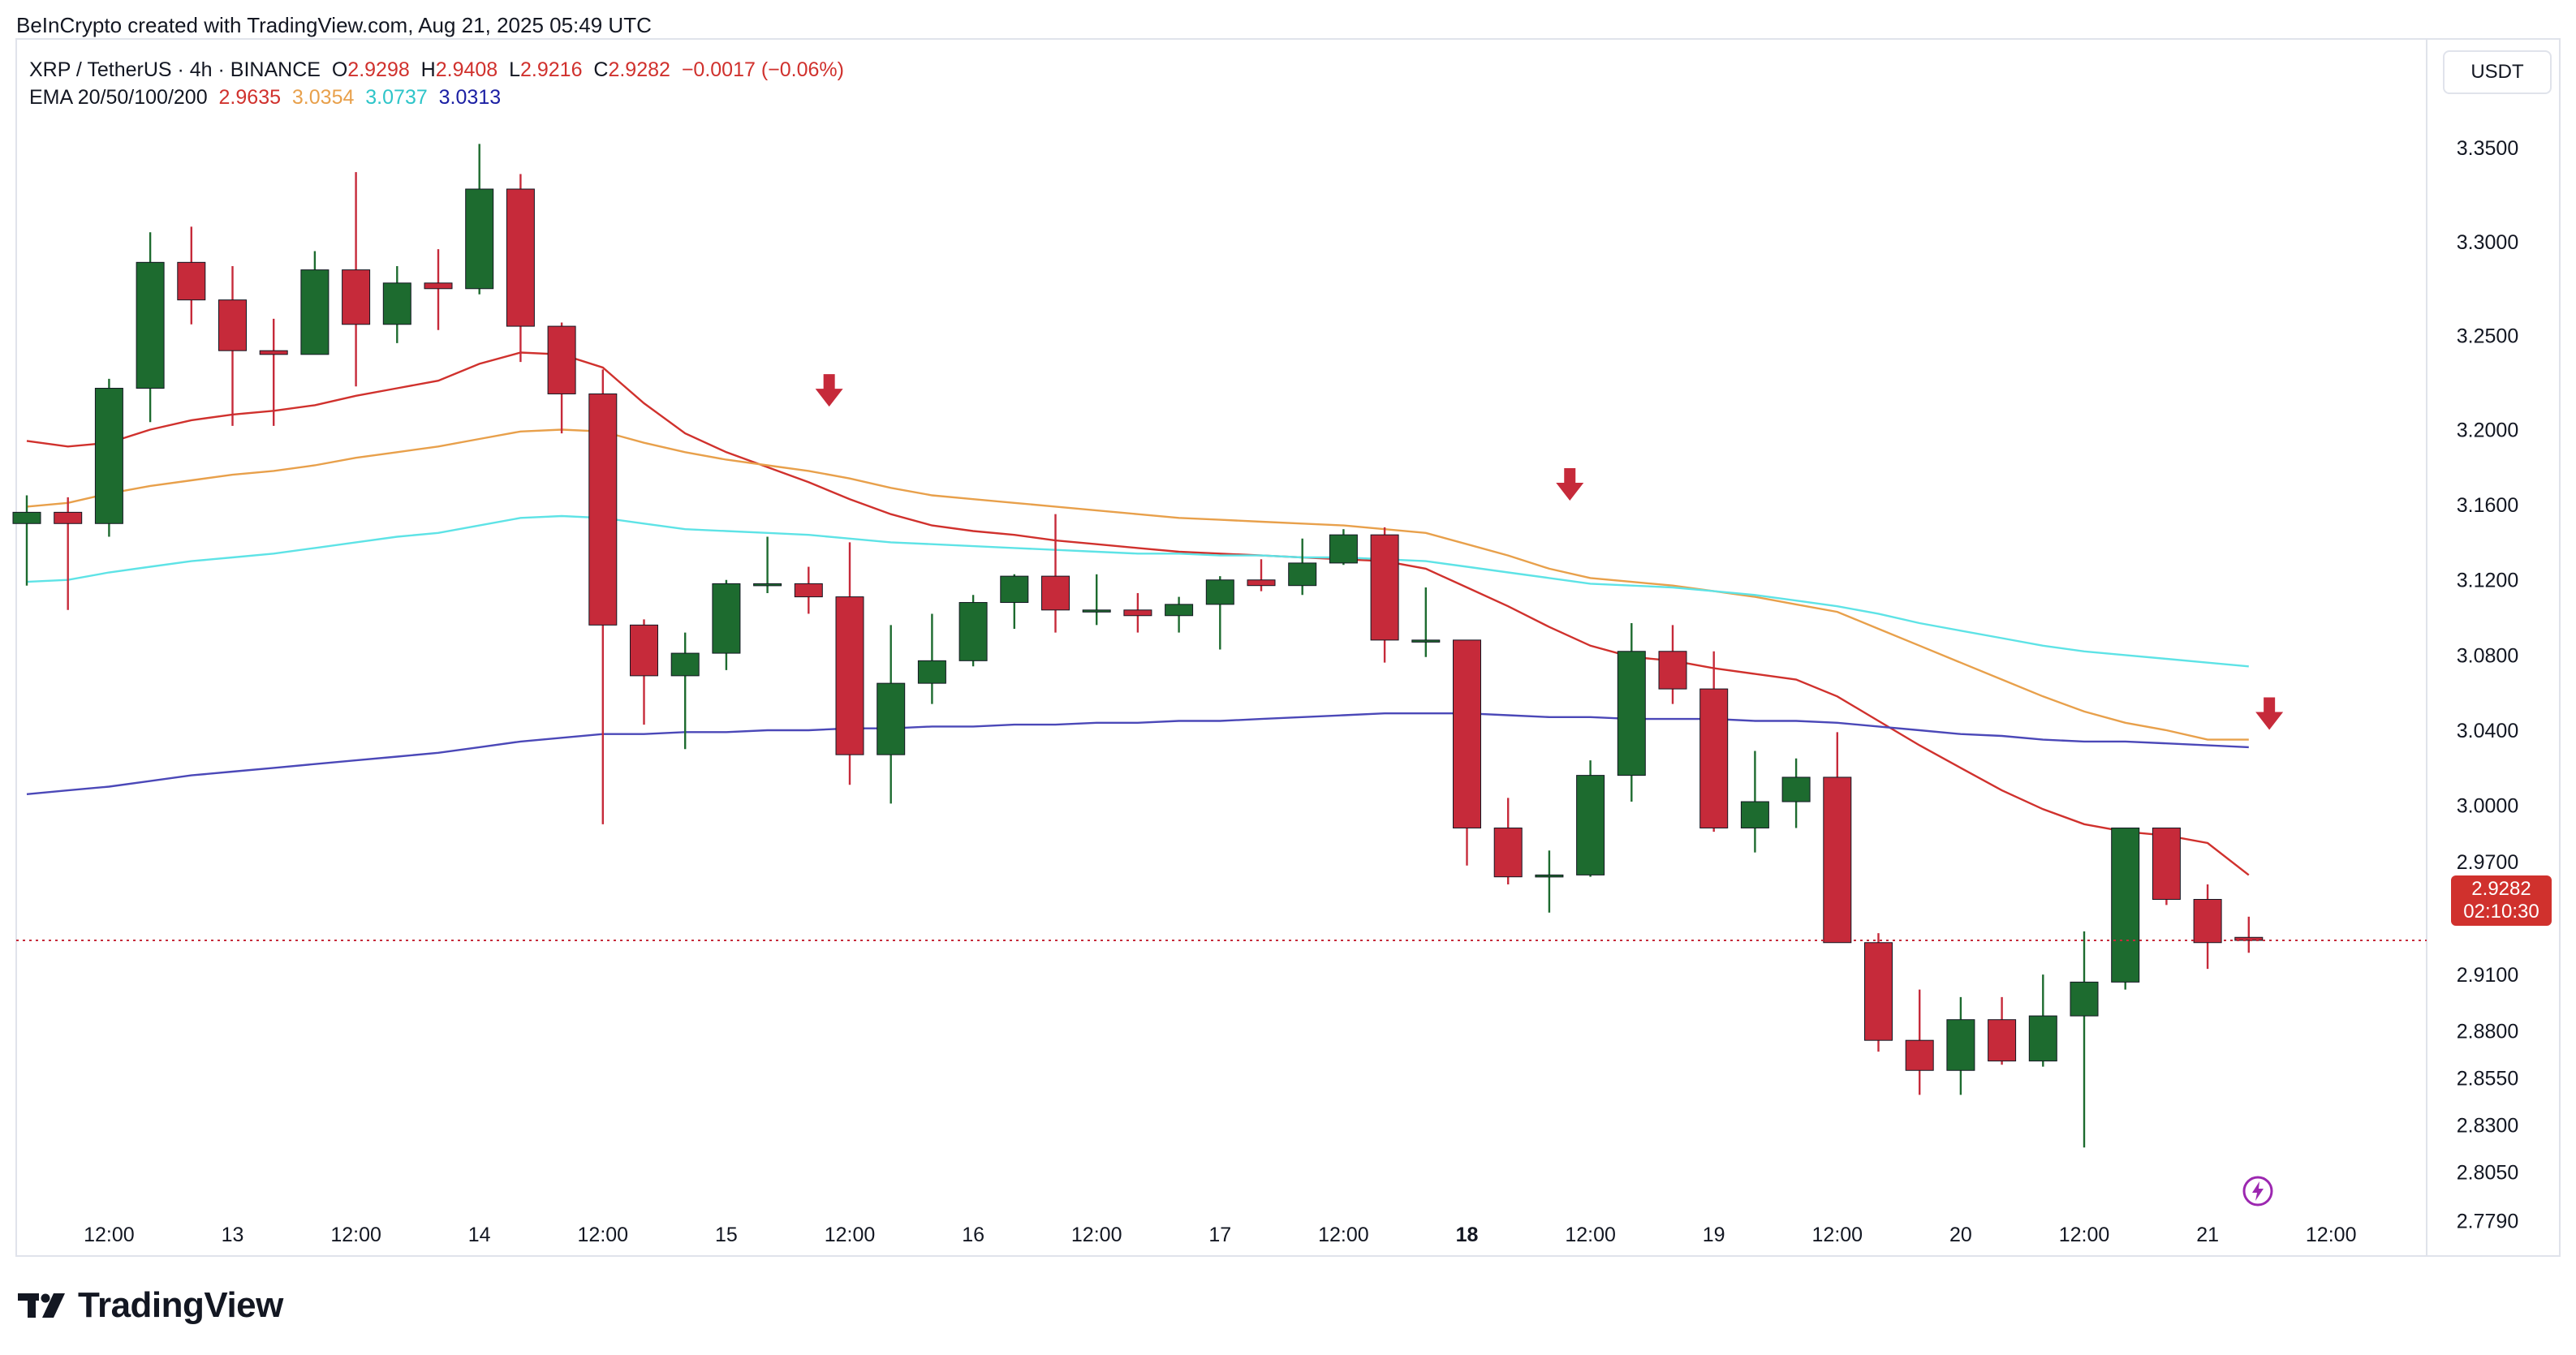 The height and width of the screenshot is (1355, 2576). What do you see at coordinates (552, 69) in the screenshot?
I see `ohlc-low: 2.9216` at bounding box center [552, 69].